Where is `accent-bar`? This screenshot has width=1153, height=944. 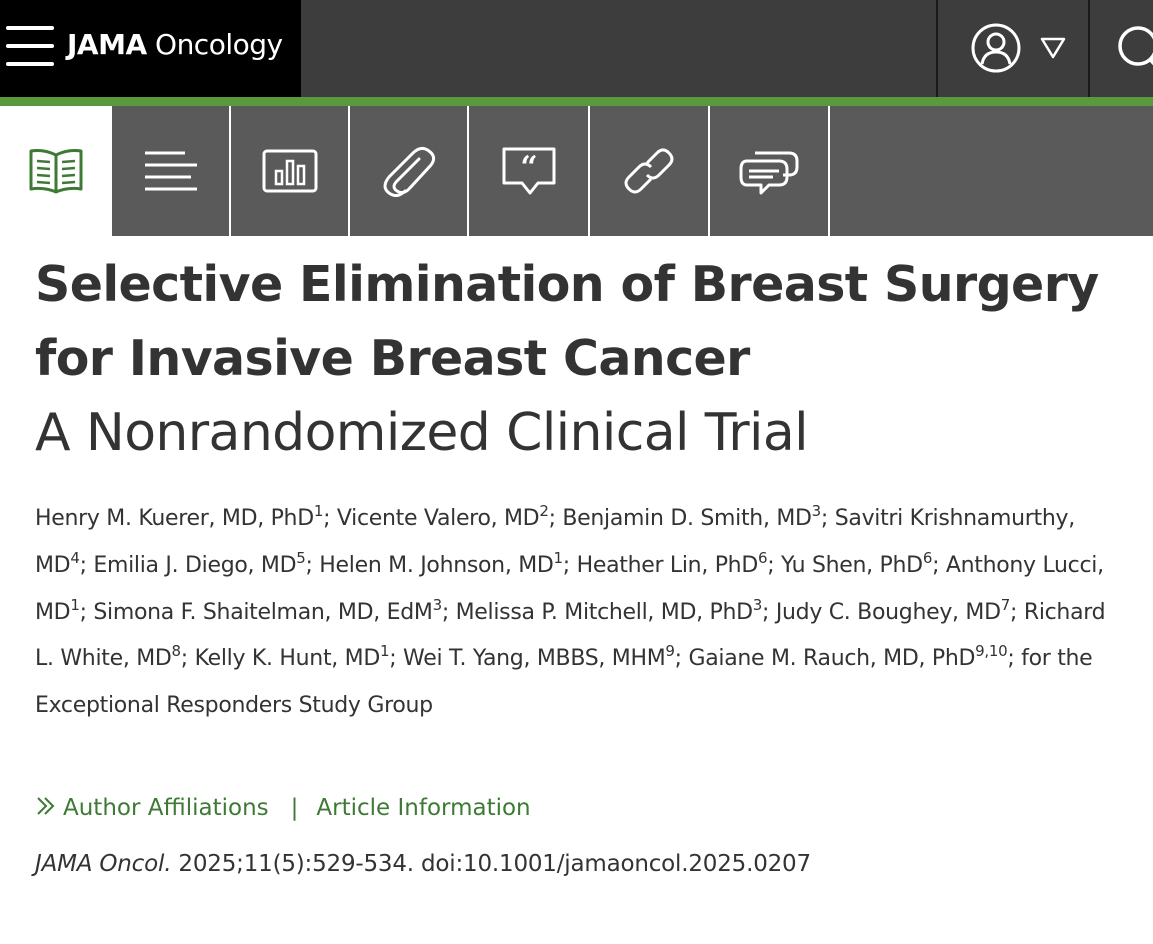
accent-bar is located at coordinates (576, 101).